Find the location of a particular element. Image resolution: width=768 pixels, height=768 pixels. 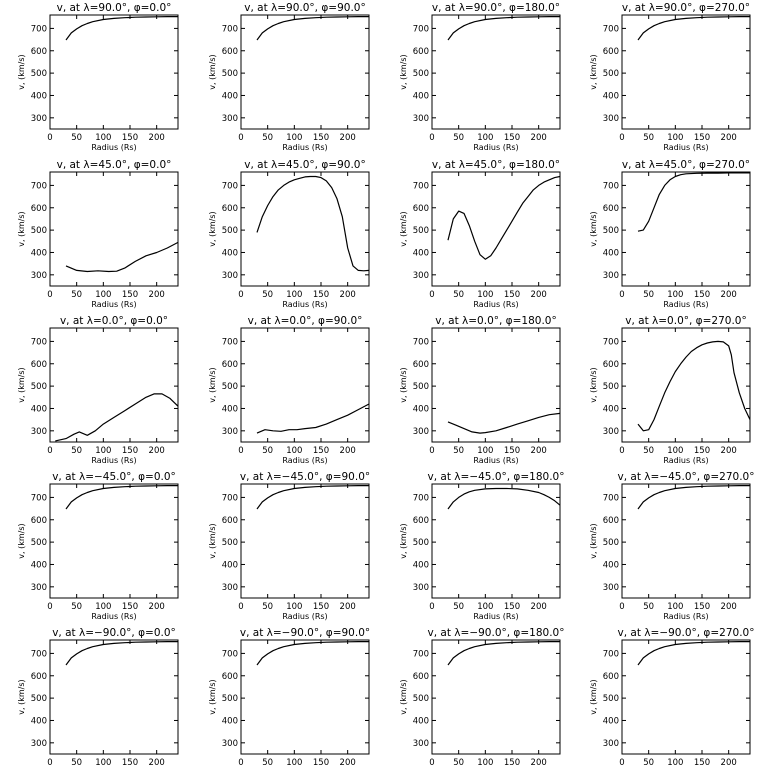

chart-title: v, at λ=0.0°, φ=180.0° is located at coordinates (495, 321).